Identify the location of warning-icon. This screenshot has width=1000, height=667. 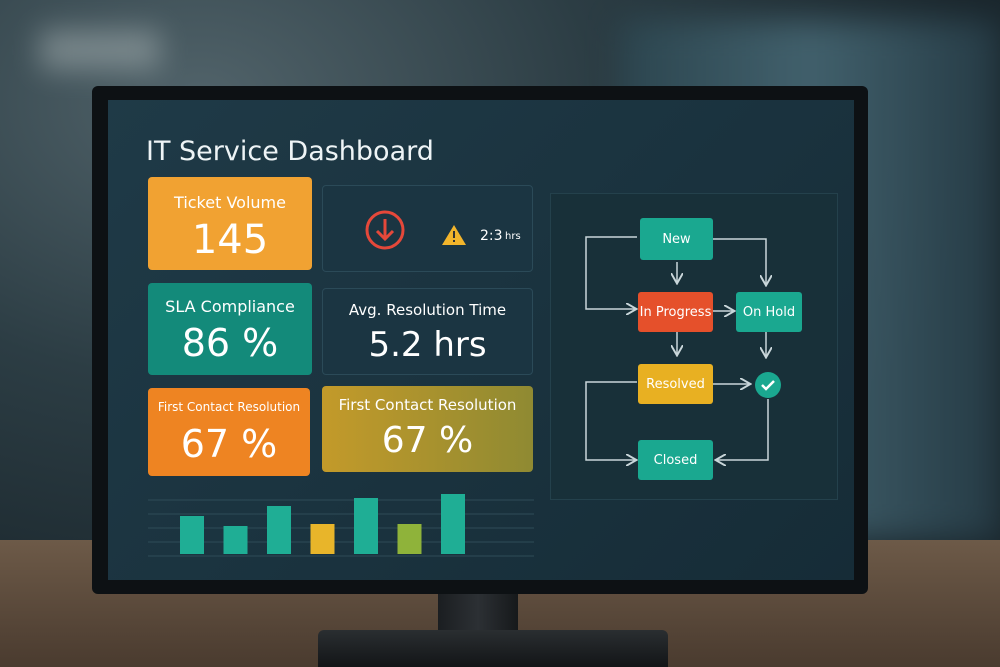
(454, 235).